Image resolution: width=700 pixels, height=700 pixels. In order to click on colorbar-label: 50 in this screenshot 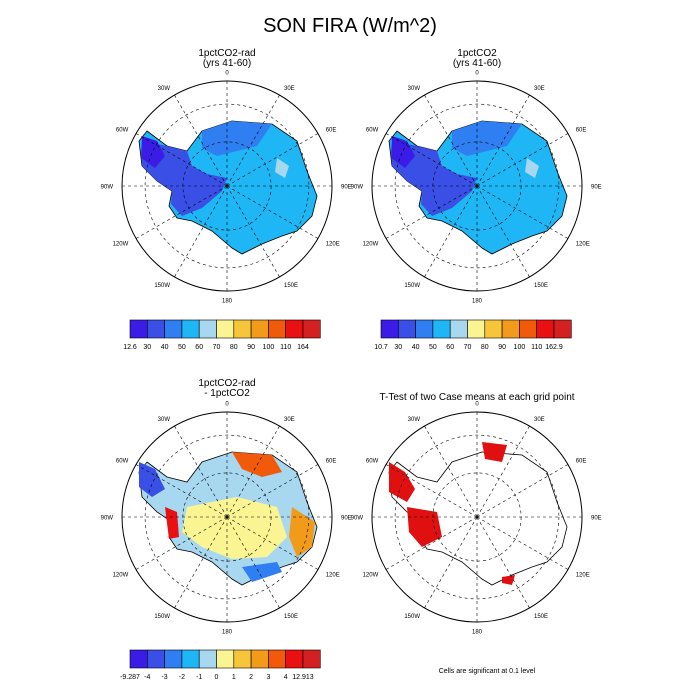, I will do `click(182, 347)`.